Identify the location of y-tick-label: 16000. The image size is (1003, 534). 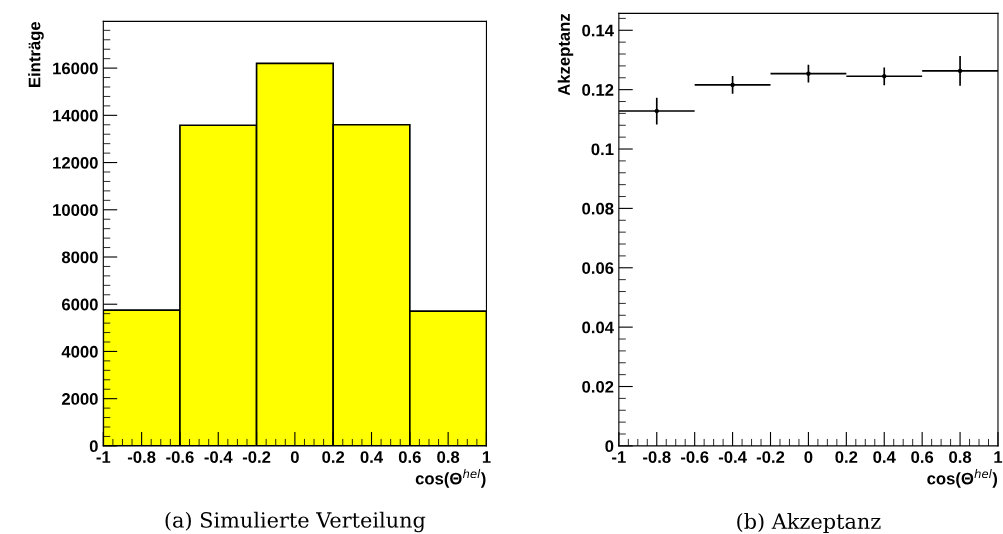
(75, 68).